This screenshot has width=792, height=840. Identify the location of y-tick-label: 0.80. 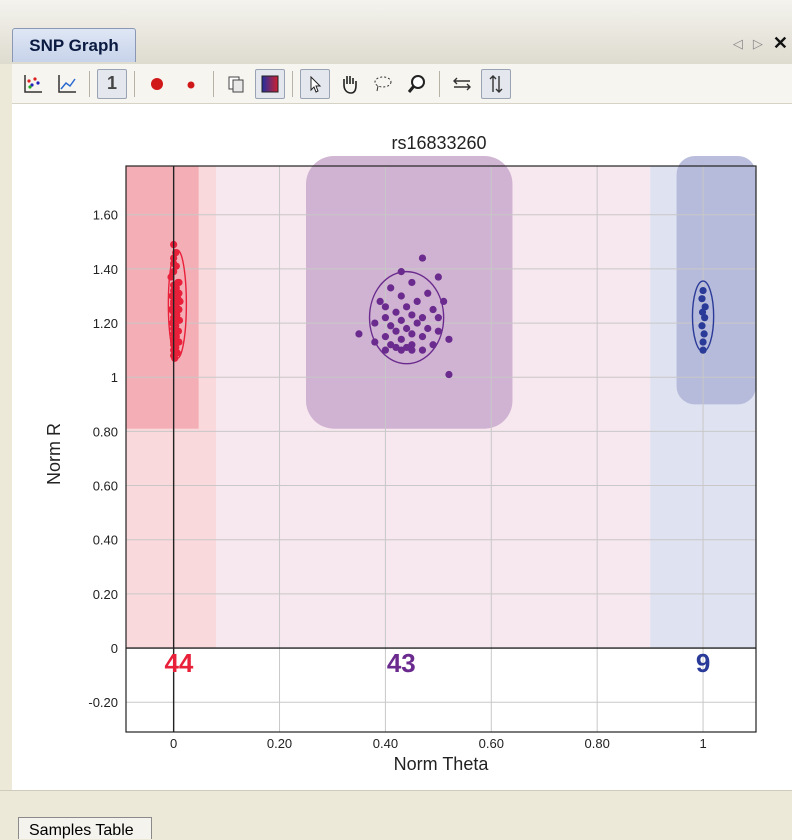
(105, 431).